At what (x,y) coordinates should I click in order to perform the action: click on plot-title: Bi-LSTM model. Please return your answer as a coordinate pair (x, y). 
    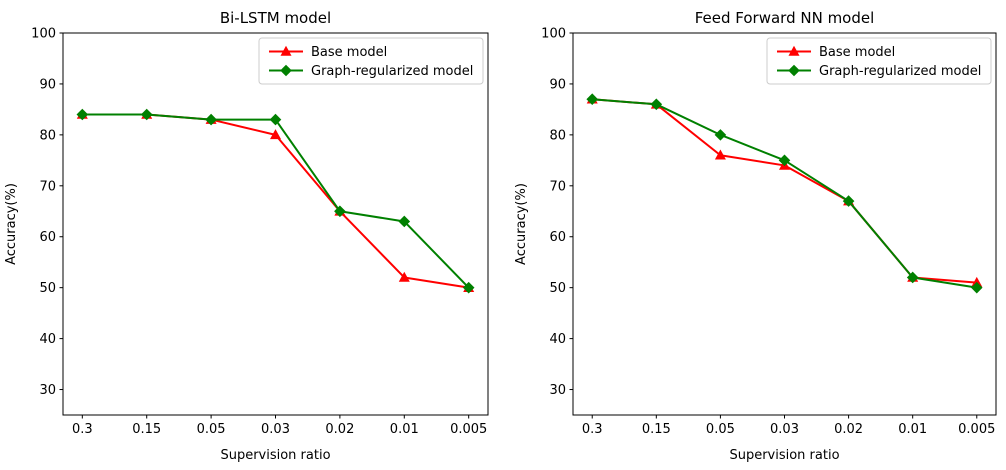
    Looking at the image, I should click on (275, 18).